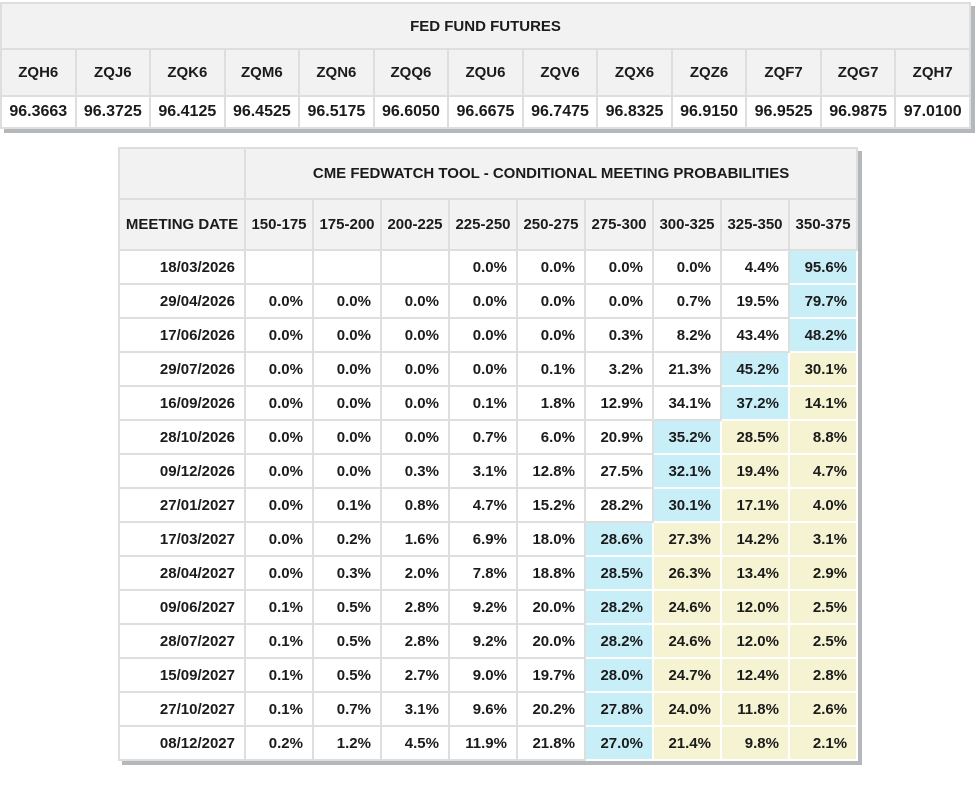 The width and height of the screenshot is (975, 785). Describe the element at coordinates (687, 675) in the screenshot. I see `probability-cell: 24.7%` at that location.